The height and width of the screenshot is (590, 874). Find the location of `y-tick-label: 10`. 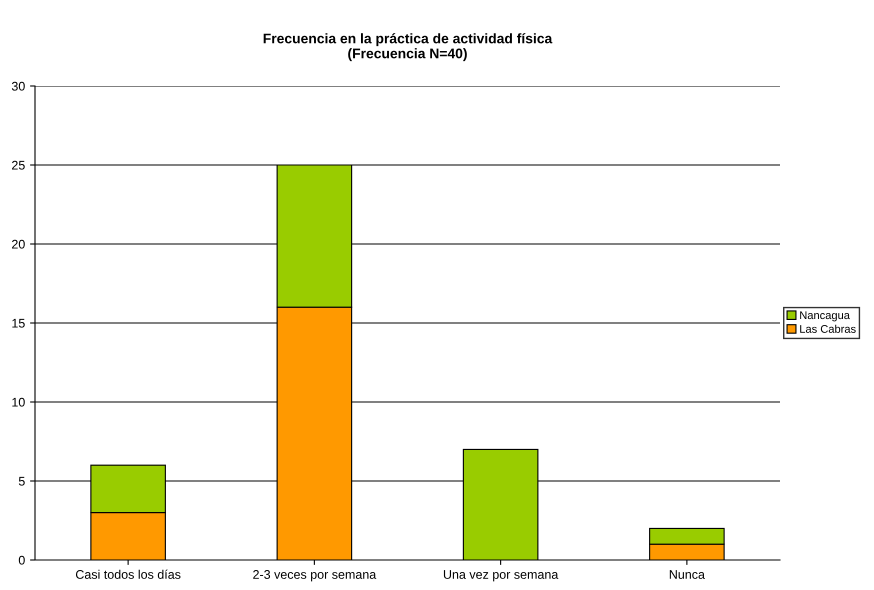

y-tick-label: 10 is located at coordinates (18, 402).